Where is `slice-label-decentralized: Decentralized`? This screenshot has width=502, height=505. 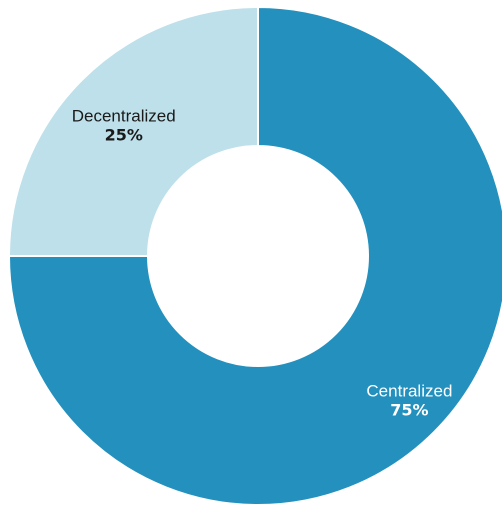 slice-label-decentralized: Decentralized is located at coordinates (124, 116).